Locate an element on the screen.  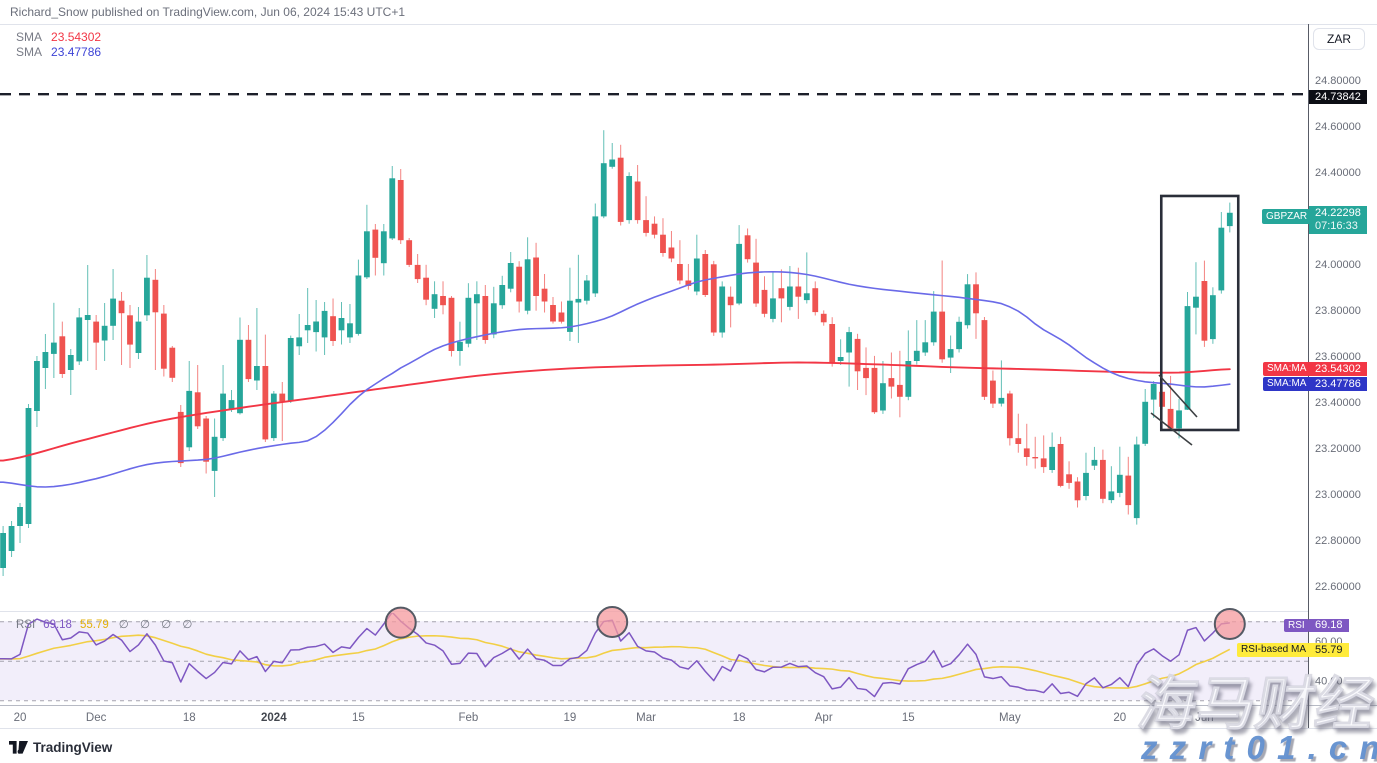
tradingview-logo-text: TradingView is located at coordinates (73, 747).